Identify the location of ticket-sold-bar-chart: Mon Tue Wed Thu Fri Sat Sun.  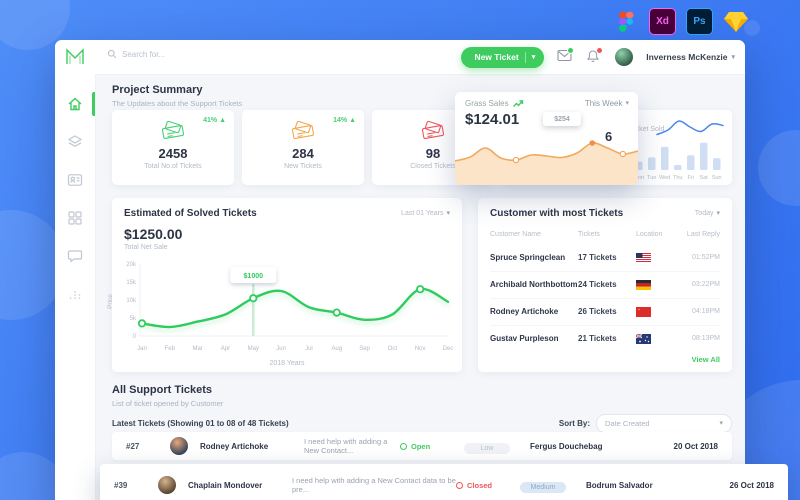
(681, 163).